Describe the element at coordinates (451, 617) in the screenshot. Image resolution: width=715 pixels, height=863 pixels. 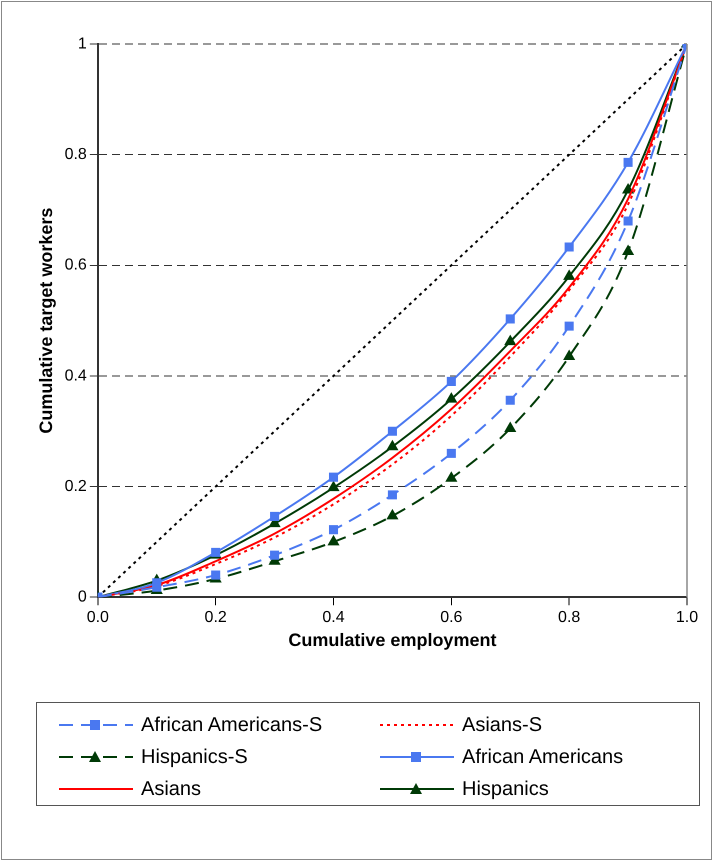
I see `x-tick-label: 0.6` at that location.